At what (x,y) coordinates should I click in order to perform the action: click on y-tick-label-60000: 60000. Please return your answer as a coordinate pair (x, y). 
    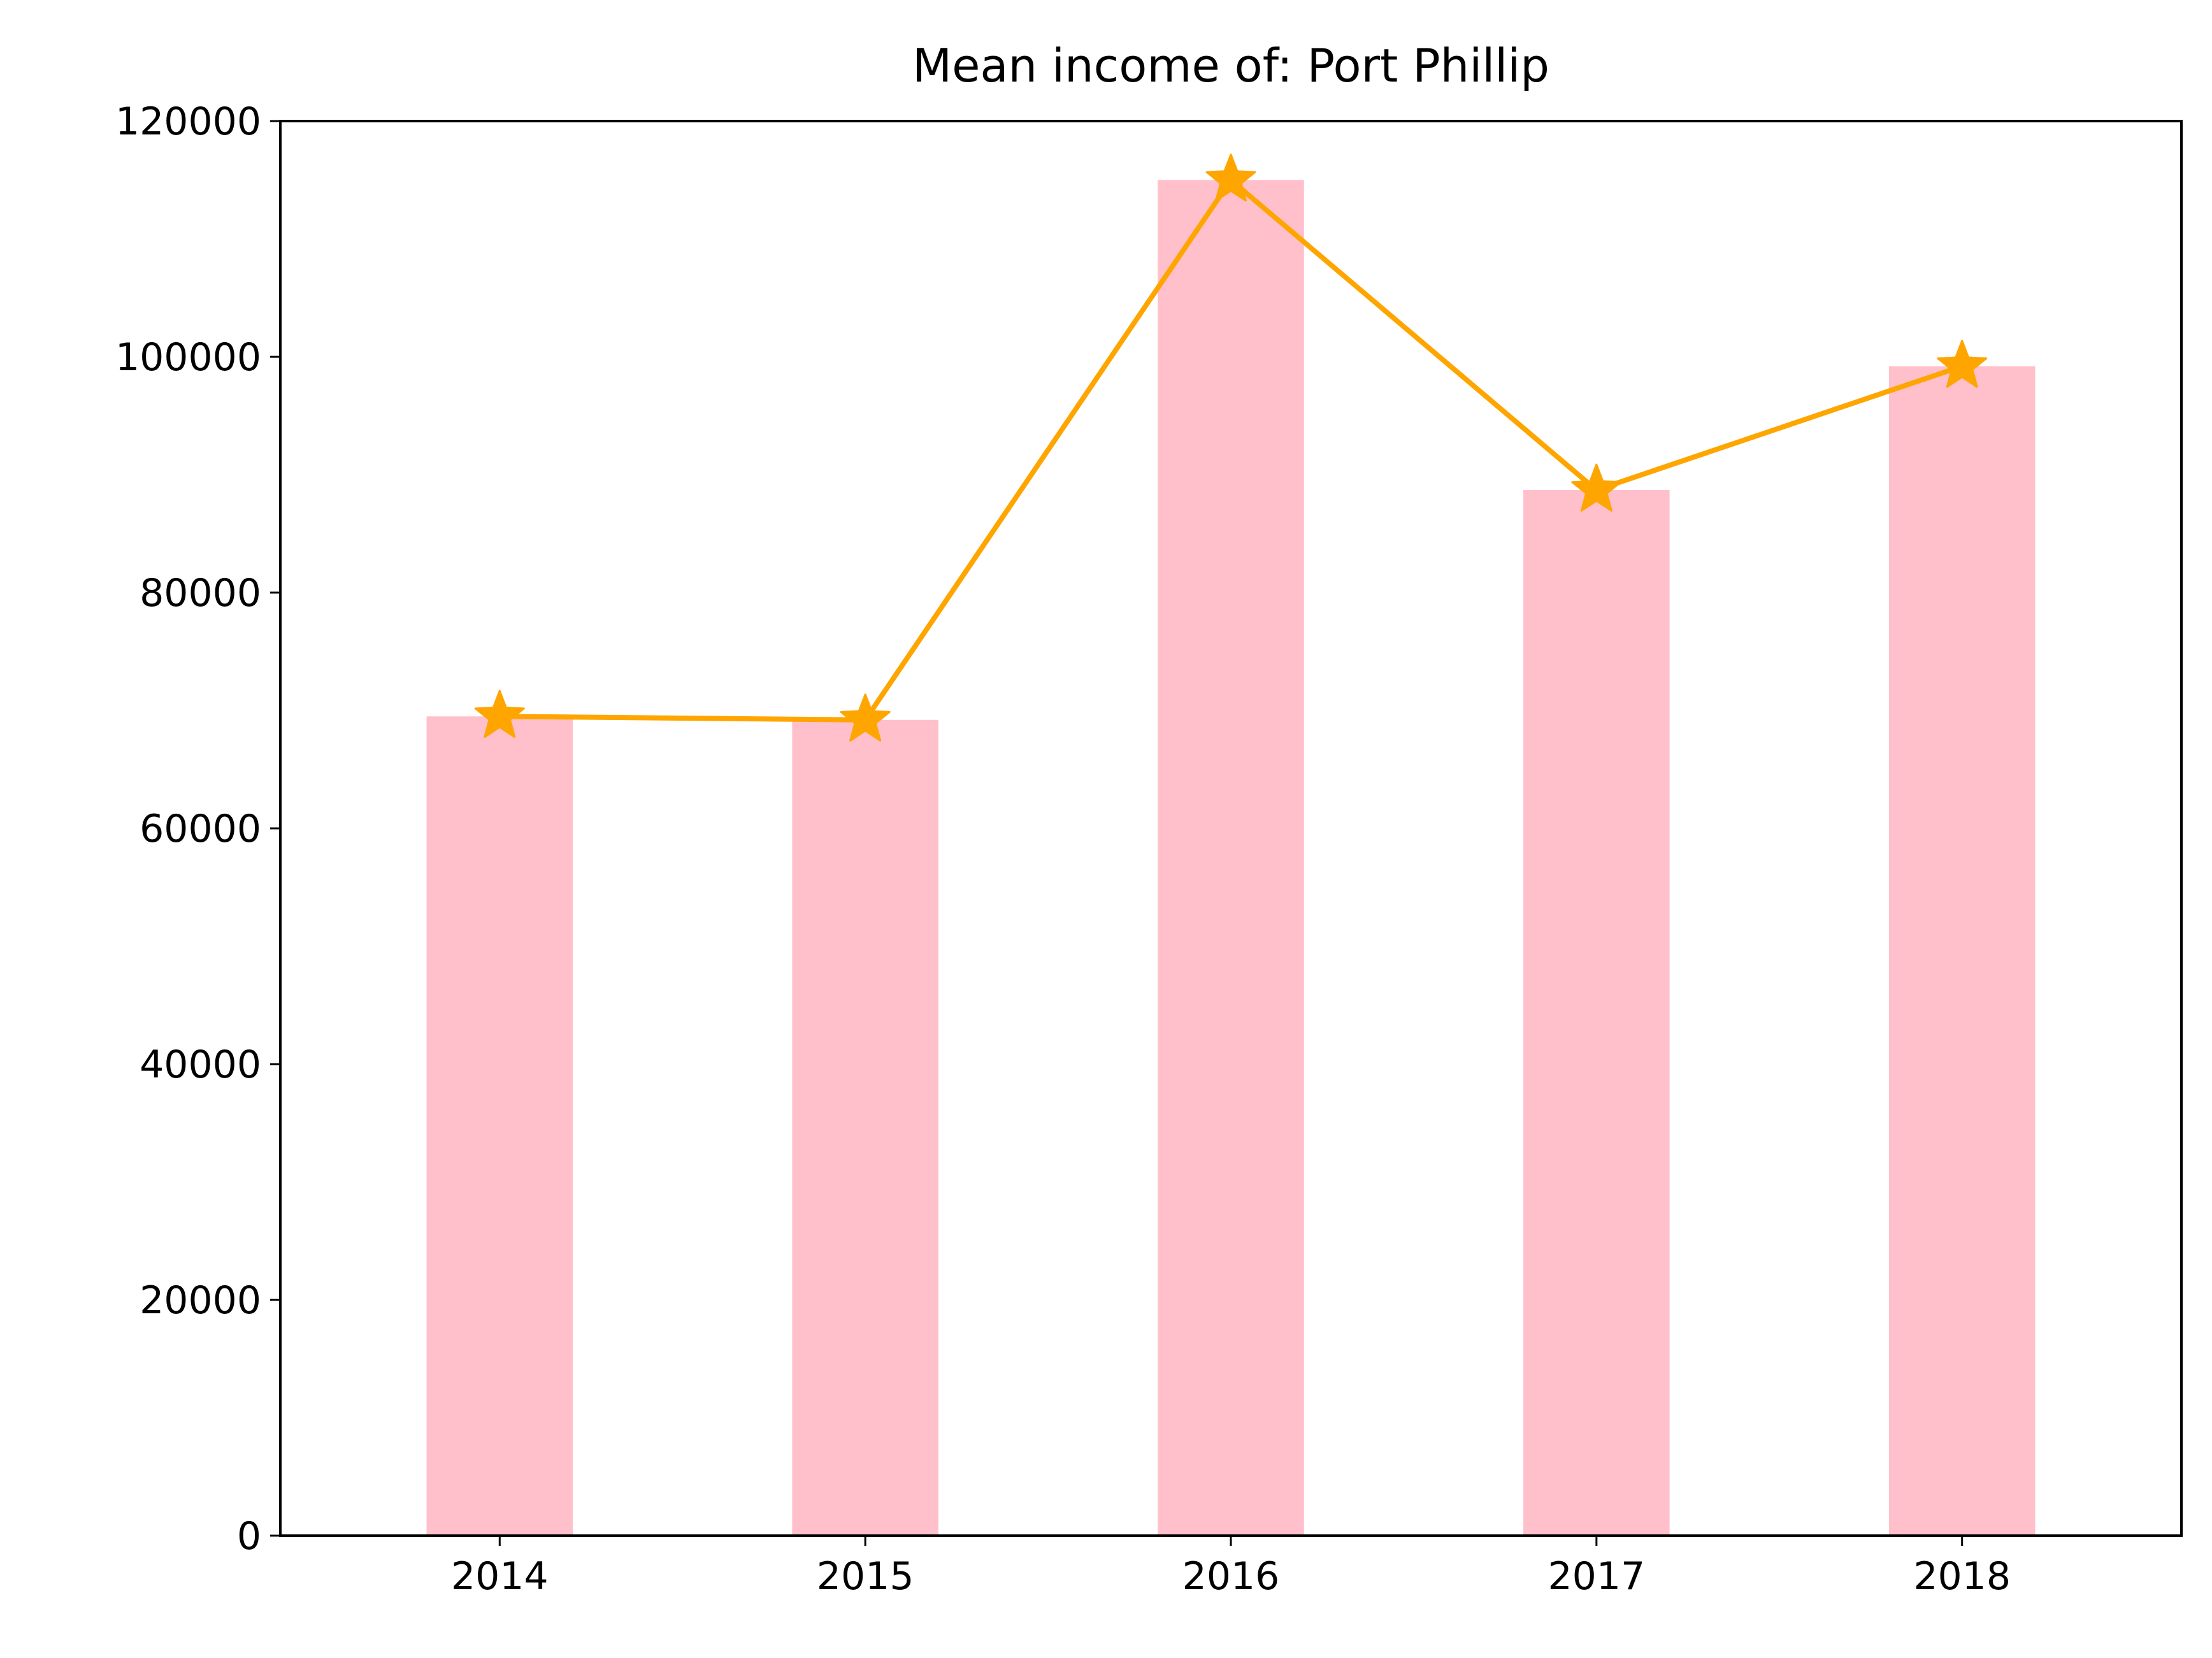
    Looking at the image, I should click on (200, 829).